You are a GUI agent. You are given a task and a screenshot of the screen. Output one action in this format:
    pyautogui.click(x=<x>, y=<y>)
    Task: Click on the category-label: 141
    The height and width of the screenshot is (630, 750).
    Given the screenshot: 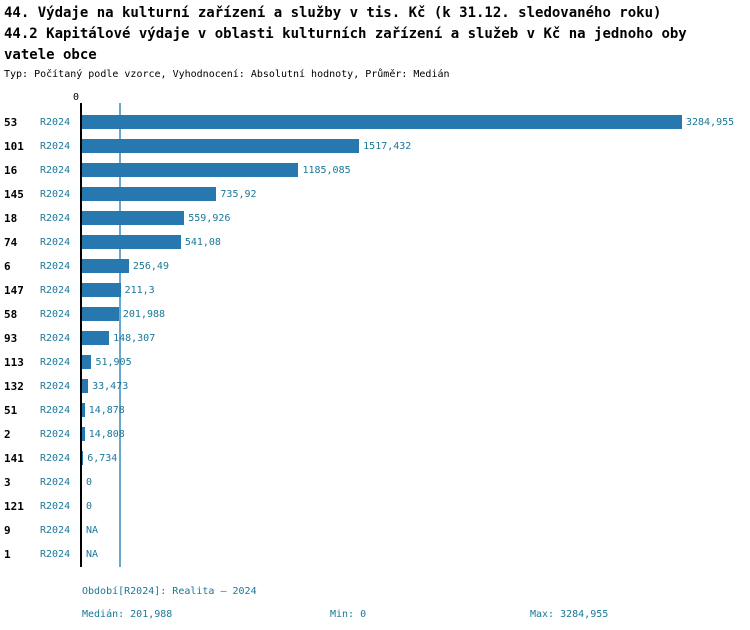 What is the action you would take?
    pyautogui.click(x=14, y=458)
    